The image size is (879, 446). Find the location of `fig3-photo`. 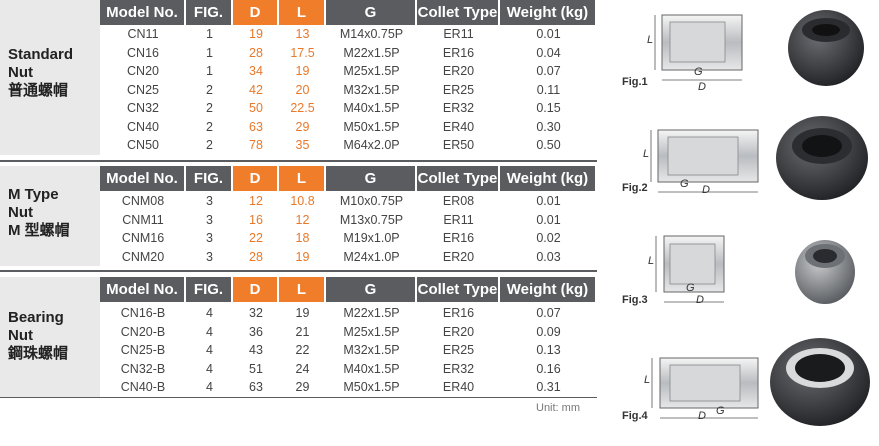

fig3-photo is located at coordinates (825, 272).